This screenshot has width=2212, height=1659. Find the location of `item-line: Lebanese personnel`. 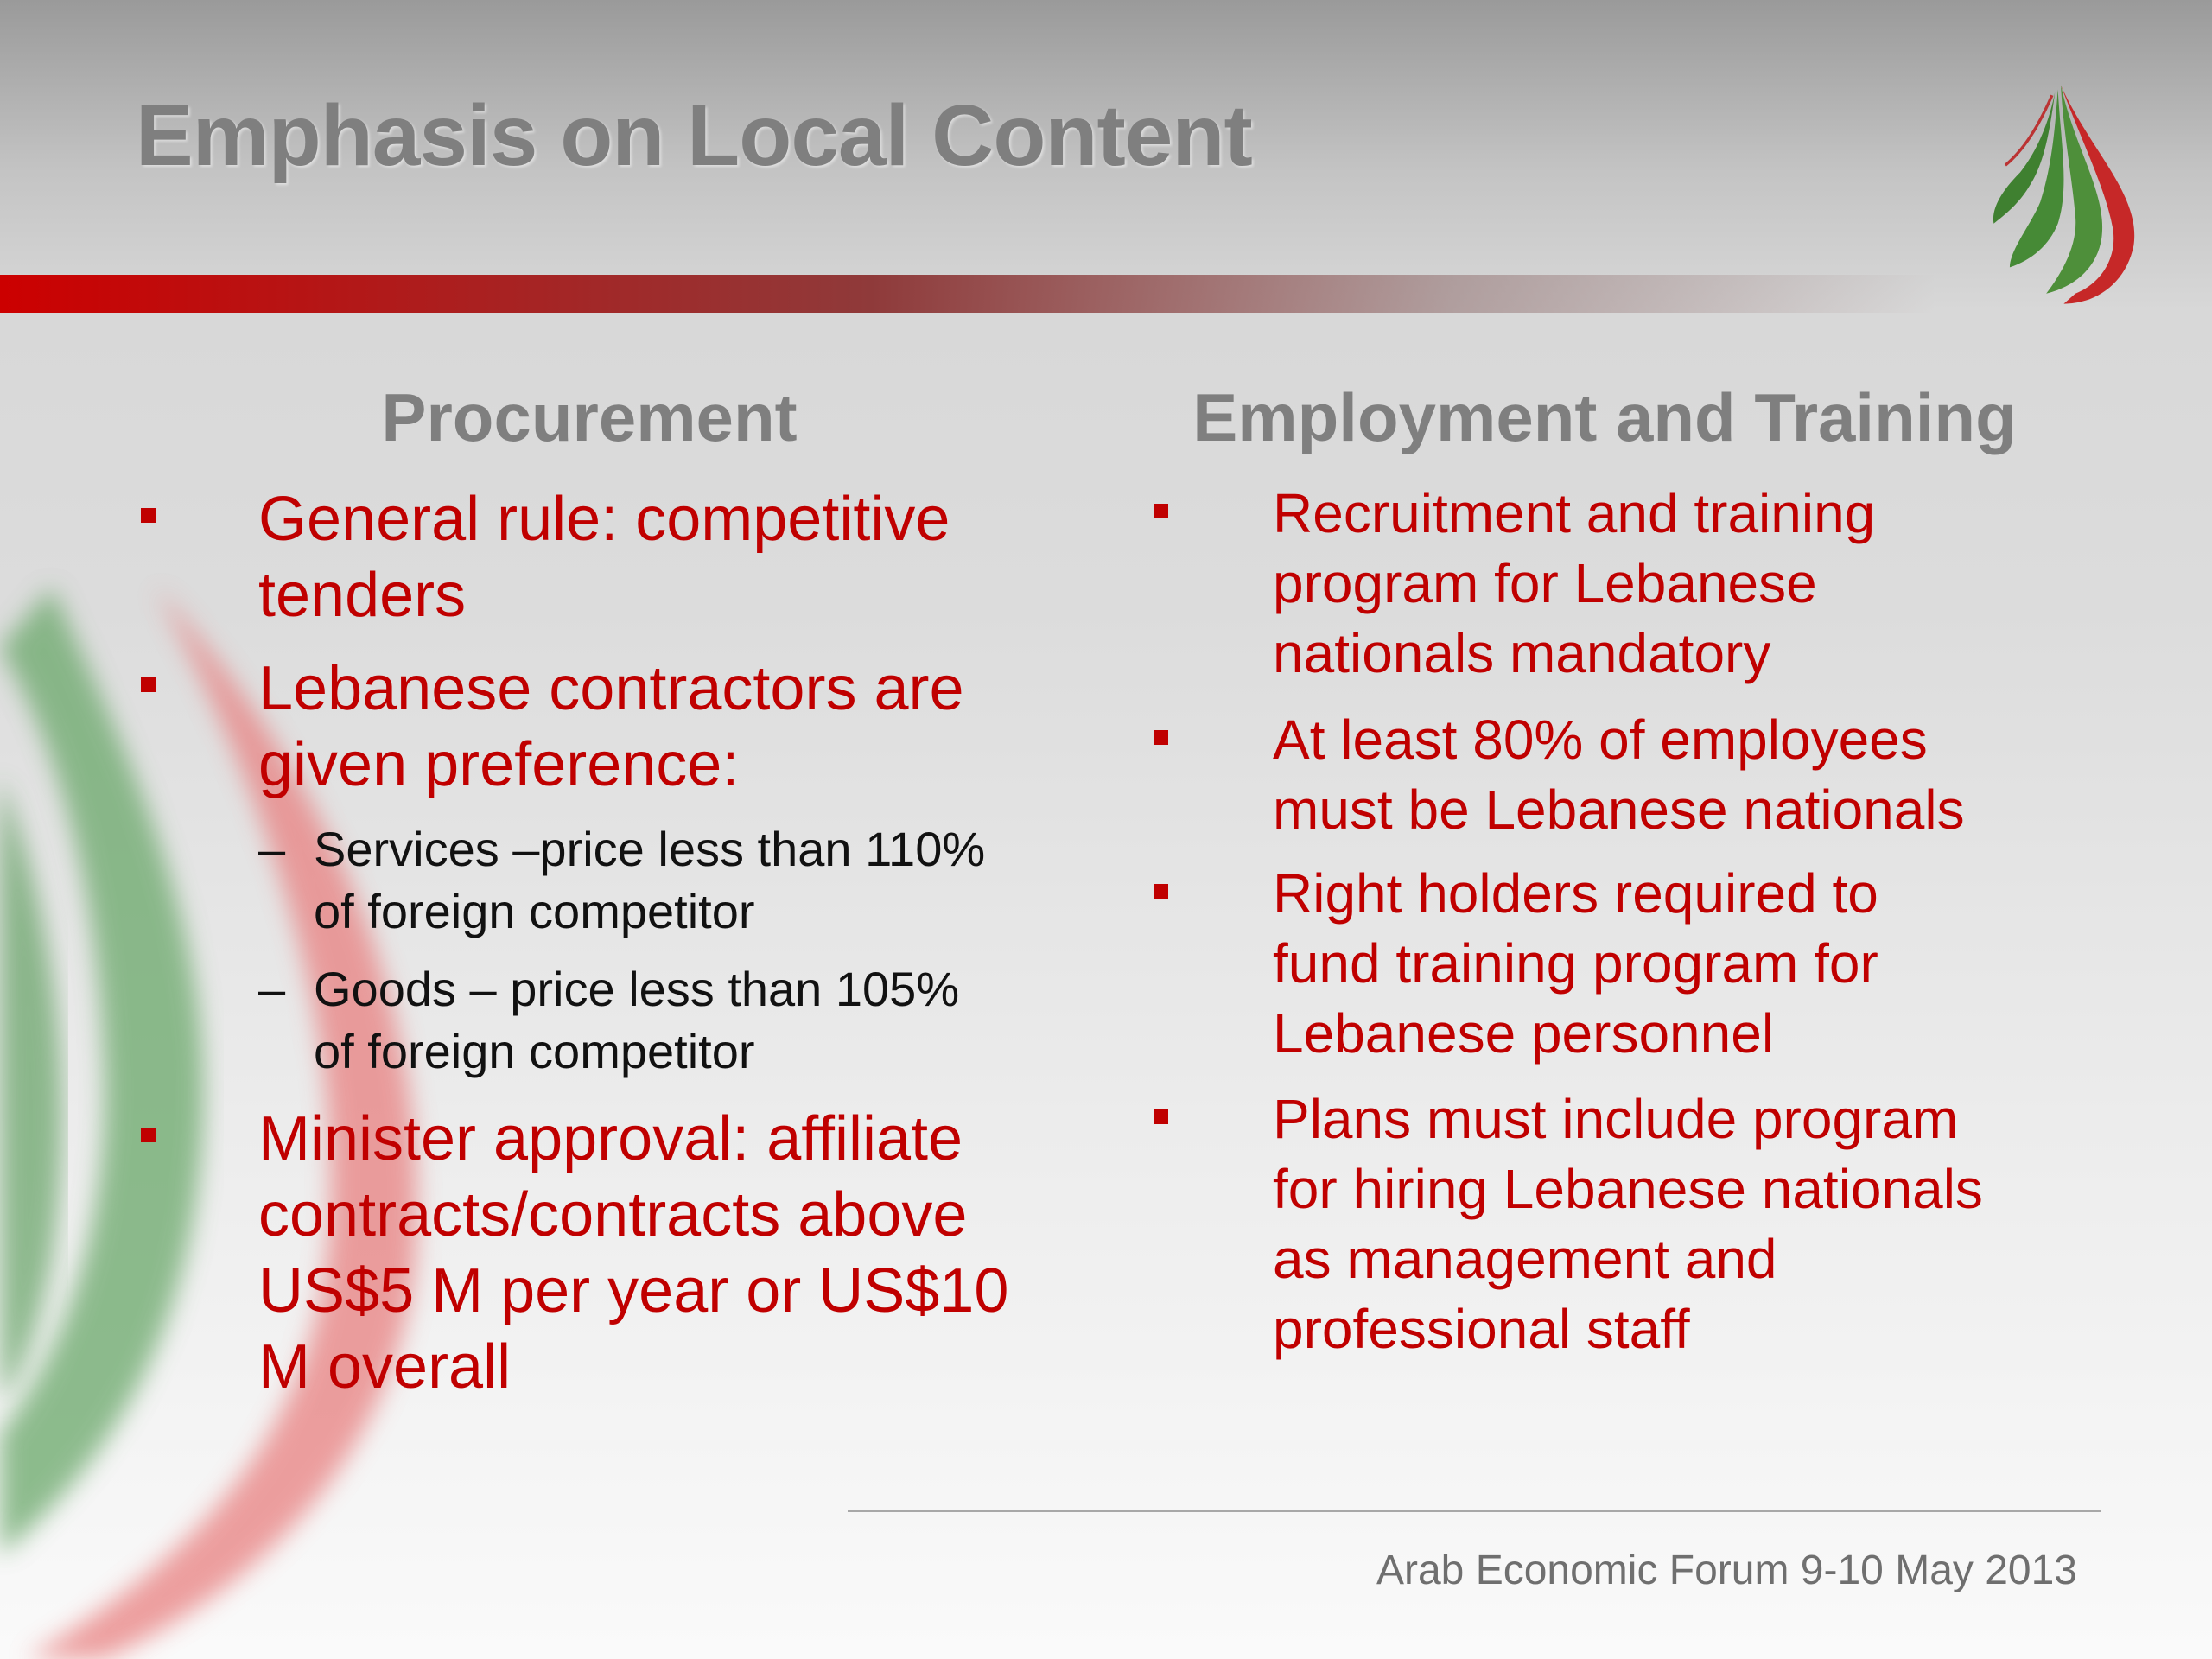

item-line: Lebanese personnel is located at coordinates (1524, 1033).